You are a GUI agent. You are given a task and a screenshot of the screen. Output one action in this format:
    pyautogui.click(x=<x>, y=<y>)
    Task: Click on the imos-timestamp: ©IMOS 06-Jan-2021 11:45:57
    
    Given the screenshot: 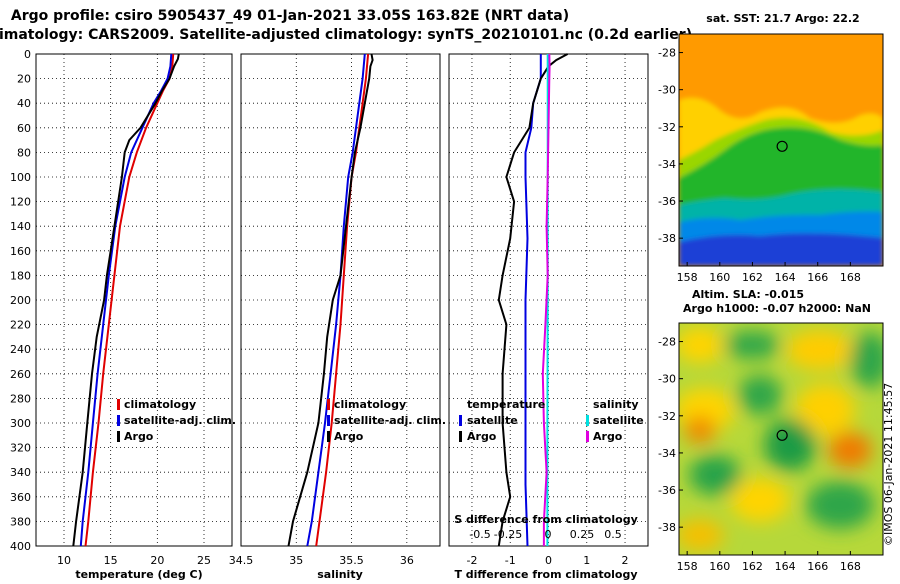 What is the action you would take?
    pyautogui.click(x=888, y=464)
    